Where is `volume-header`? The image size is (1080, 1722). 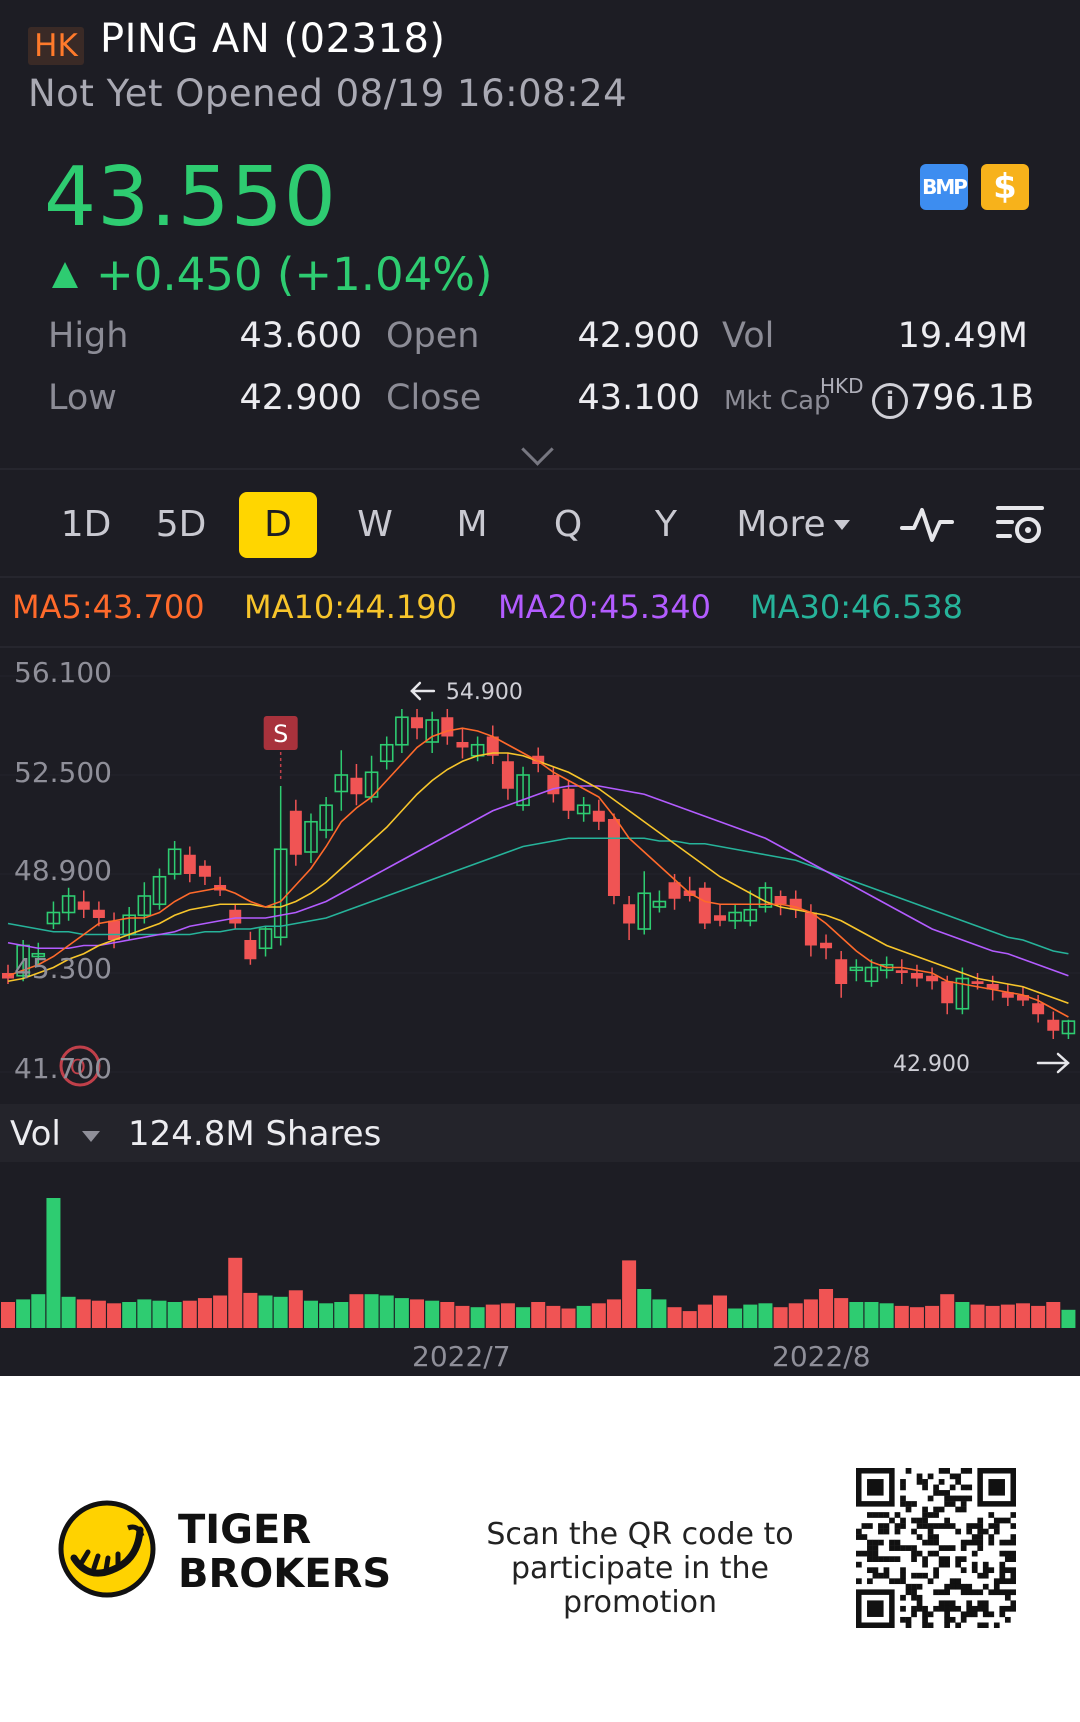 volume-header is located at coordinates (540, 1133).